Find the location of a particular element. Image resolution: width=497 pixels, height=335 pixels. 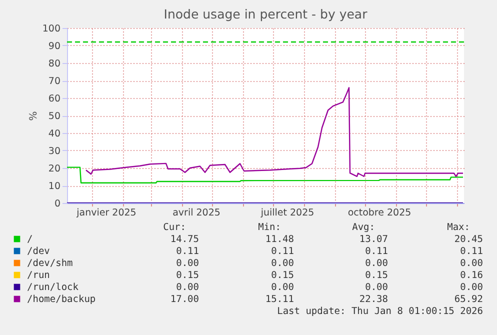

y-tick-label: 40 is located at coordinates (54, 134).